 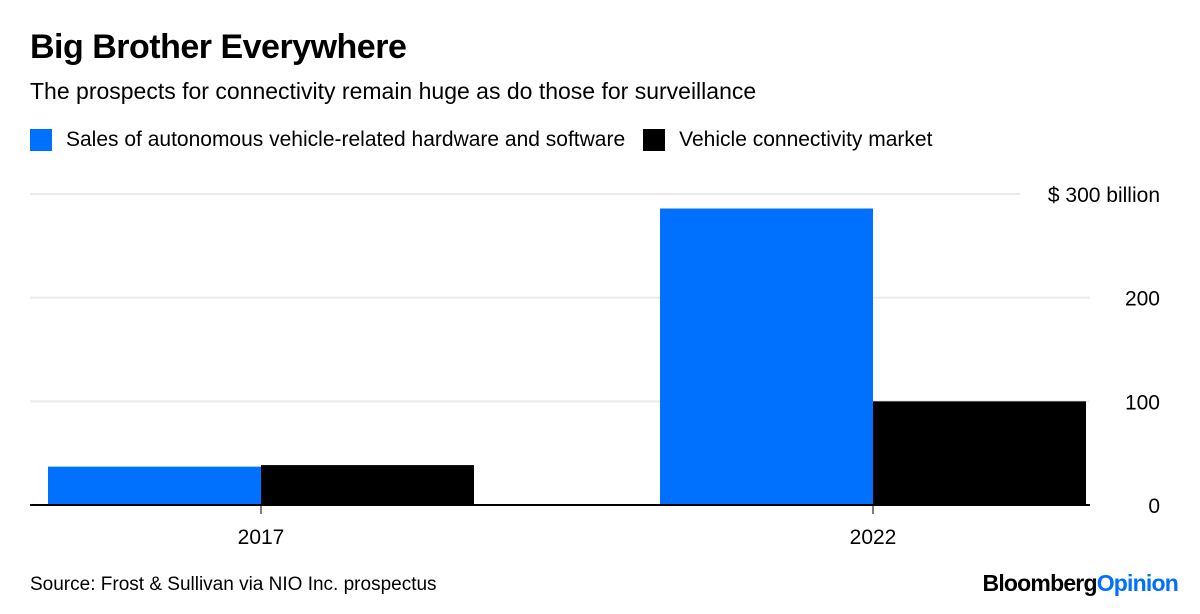 What do you see at coordinates (41, 140) in the screenshot?
I see `legend-swatch-blue` at bounding box center [41, 140].